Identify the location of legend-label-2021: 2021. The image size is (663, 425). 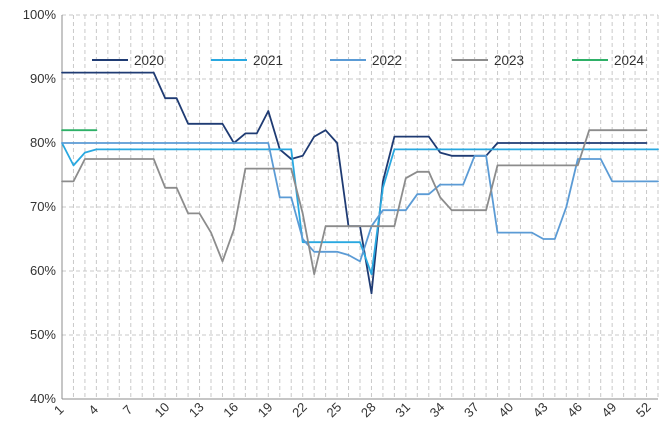
(268, 60).